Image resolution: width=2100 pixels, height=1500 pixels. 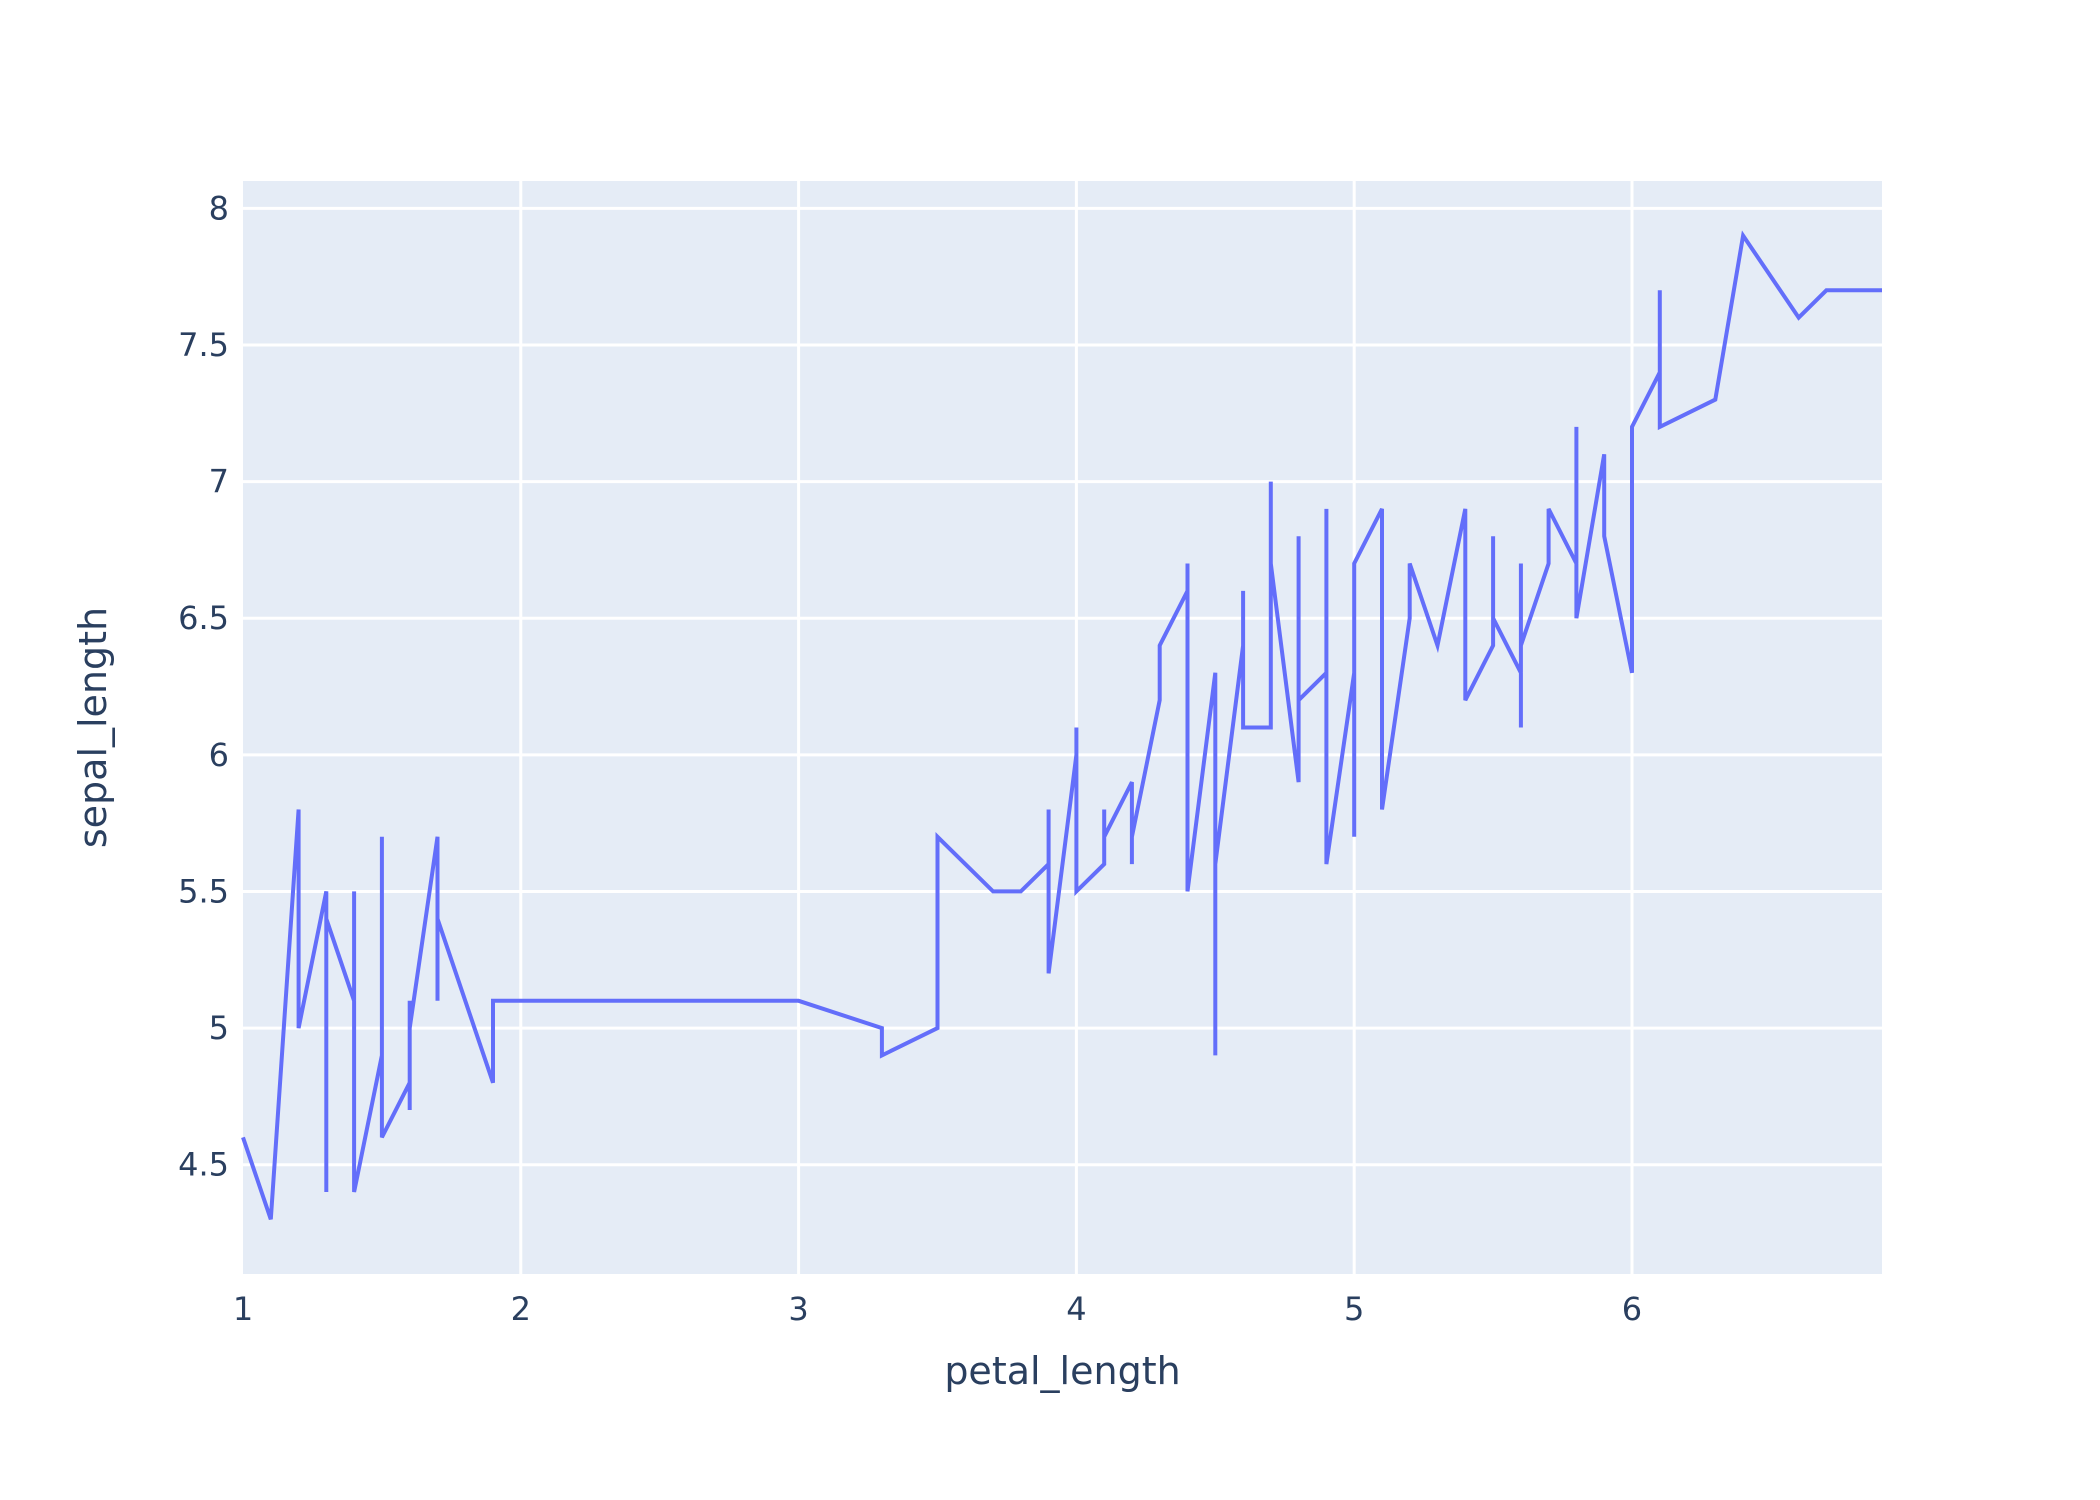 What do you see at coordinates (219, 208) in the screenshot?
I see `y-tick-label: 8` at bounding box center [219, 208].